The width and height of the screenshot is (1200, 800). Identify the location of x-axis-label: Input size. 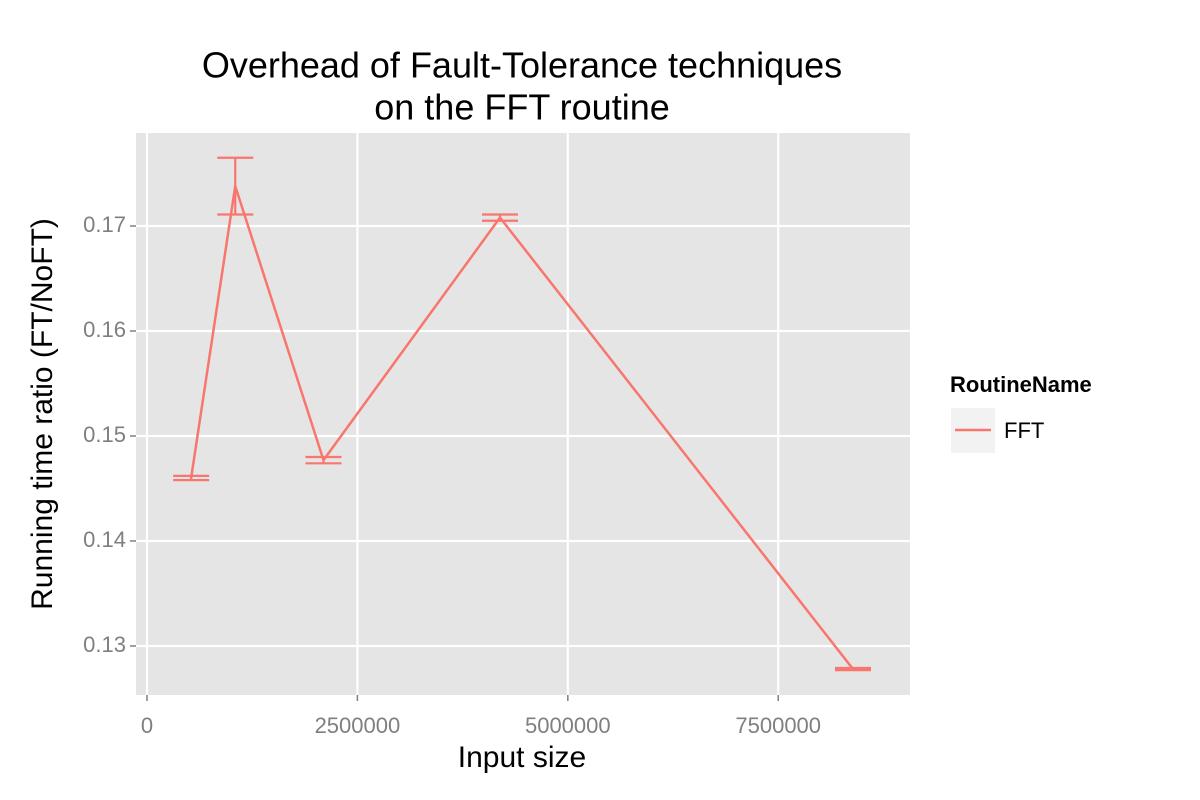
(522, 757).